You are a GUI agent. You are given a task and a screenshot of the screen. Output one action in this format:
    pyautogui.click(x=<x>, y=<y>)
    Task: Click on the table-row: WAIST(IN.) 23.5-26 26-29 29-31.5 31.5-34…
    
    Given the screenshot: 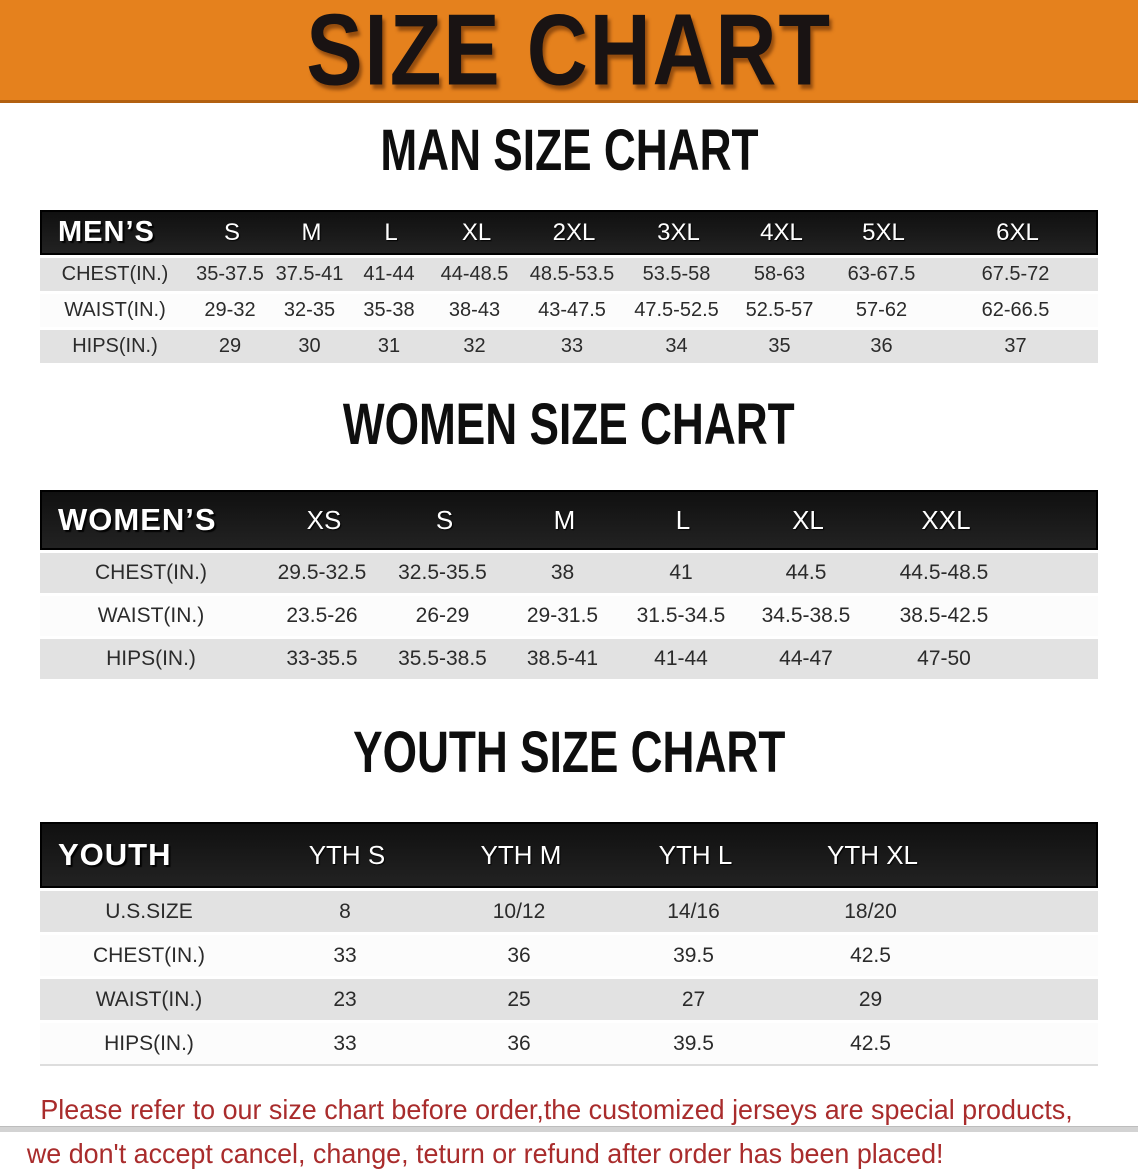 What is the action you would take?
    pyautogui.click(x=569, y=616)
    